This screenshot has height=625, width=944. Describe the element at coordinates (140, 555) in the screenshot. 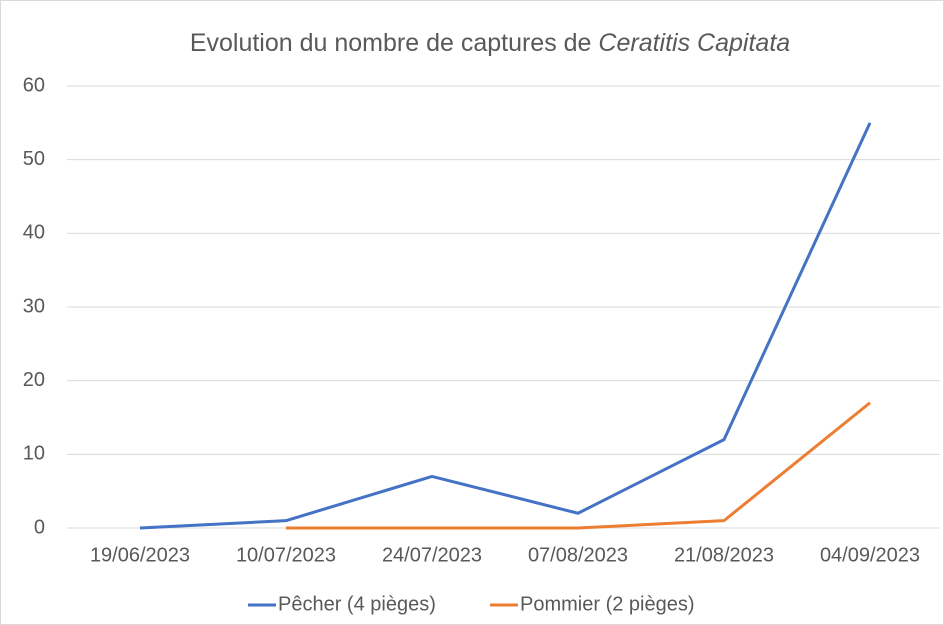

I see `x-tick-label: 19/06/2023` at that location.